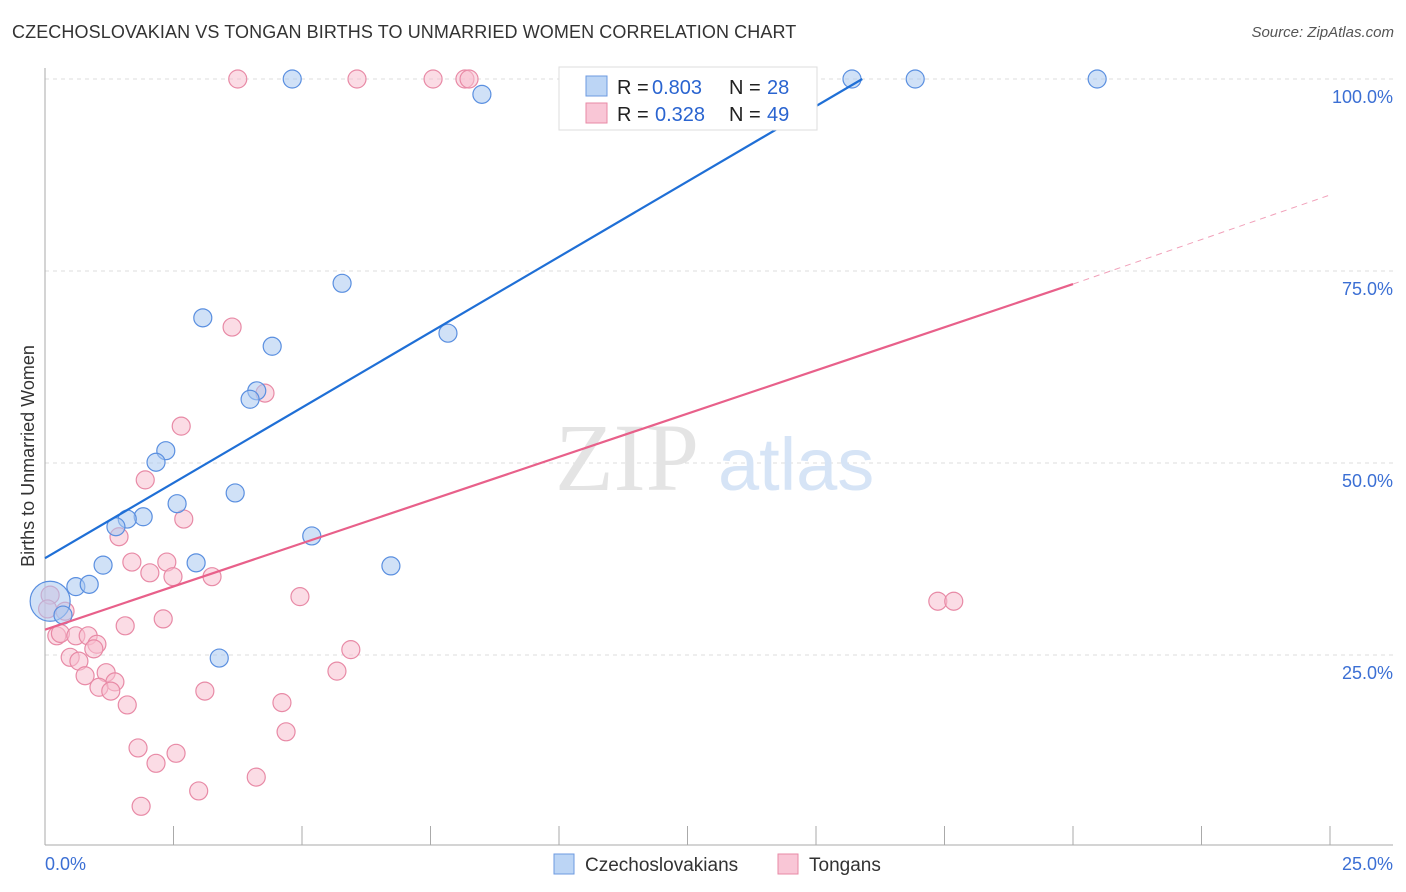 This screenshot has width=1406, height=892. Describe the element at coordinates (796, 464) in the screenshot. I see `watermark-atlas: atlas` at that location.